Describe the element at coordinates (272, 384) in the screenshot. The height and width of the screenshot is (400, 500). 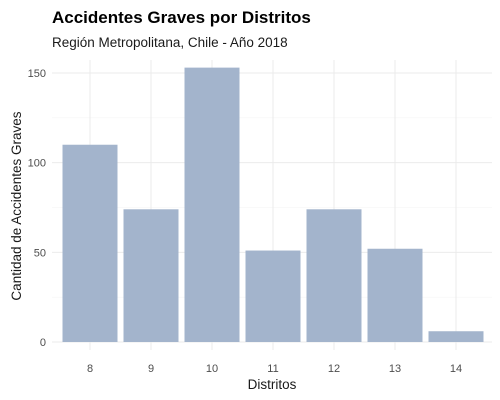
I see `x-axis-title: Distritos` at that location.